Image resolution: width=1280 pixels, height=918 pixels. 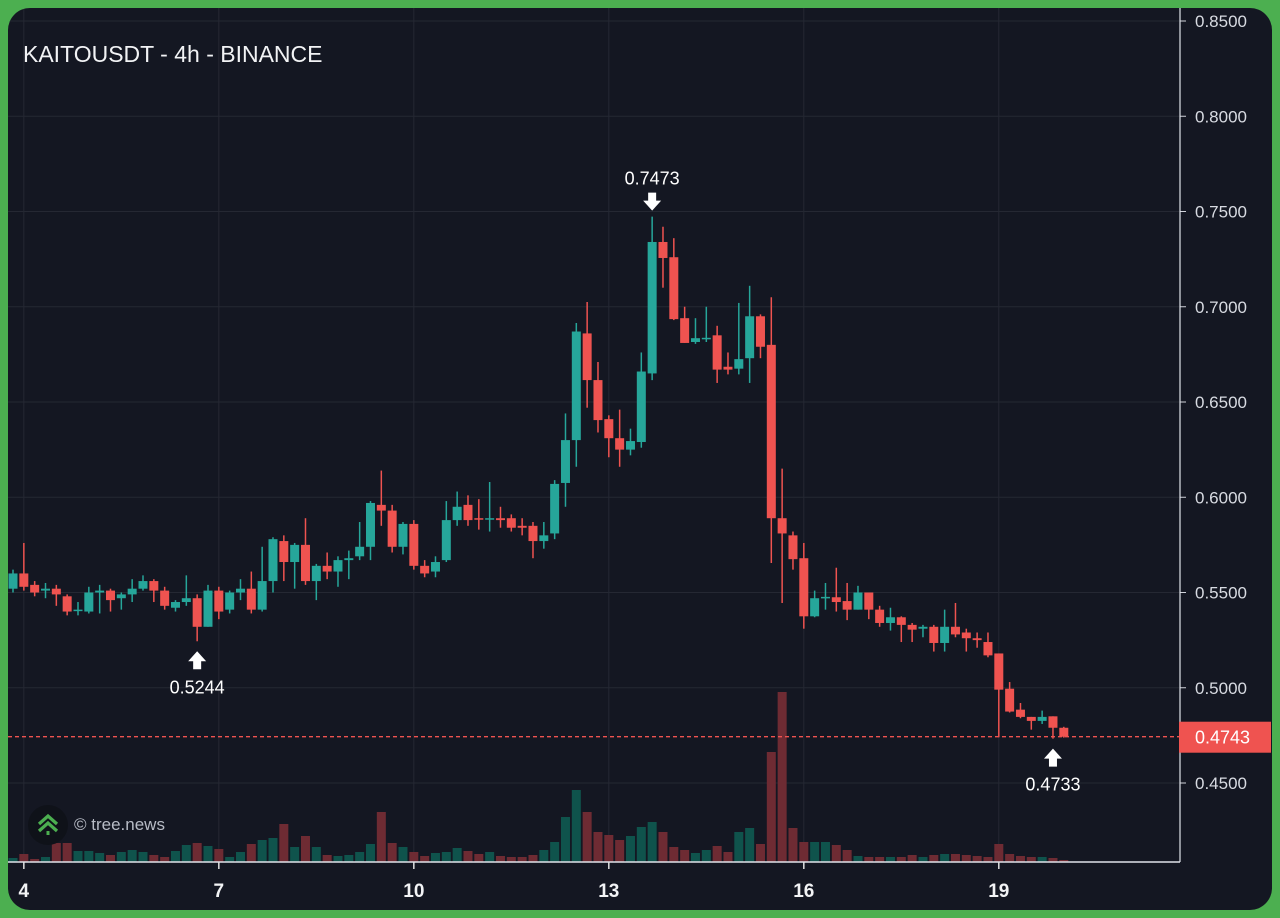 What do you see at coordinates (1222, 738) in the screenshot?
I see `last-price-label: 0.4743` at bounding box center [1222, 738].